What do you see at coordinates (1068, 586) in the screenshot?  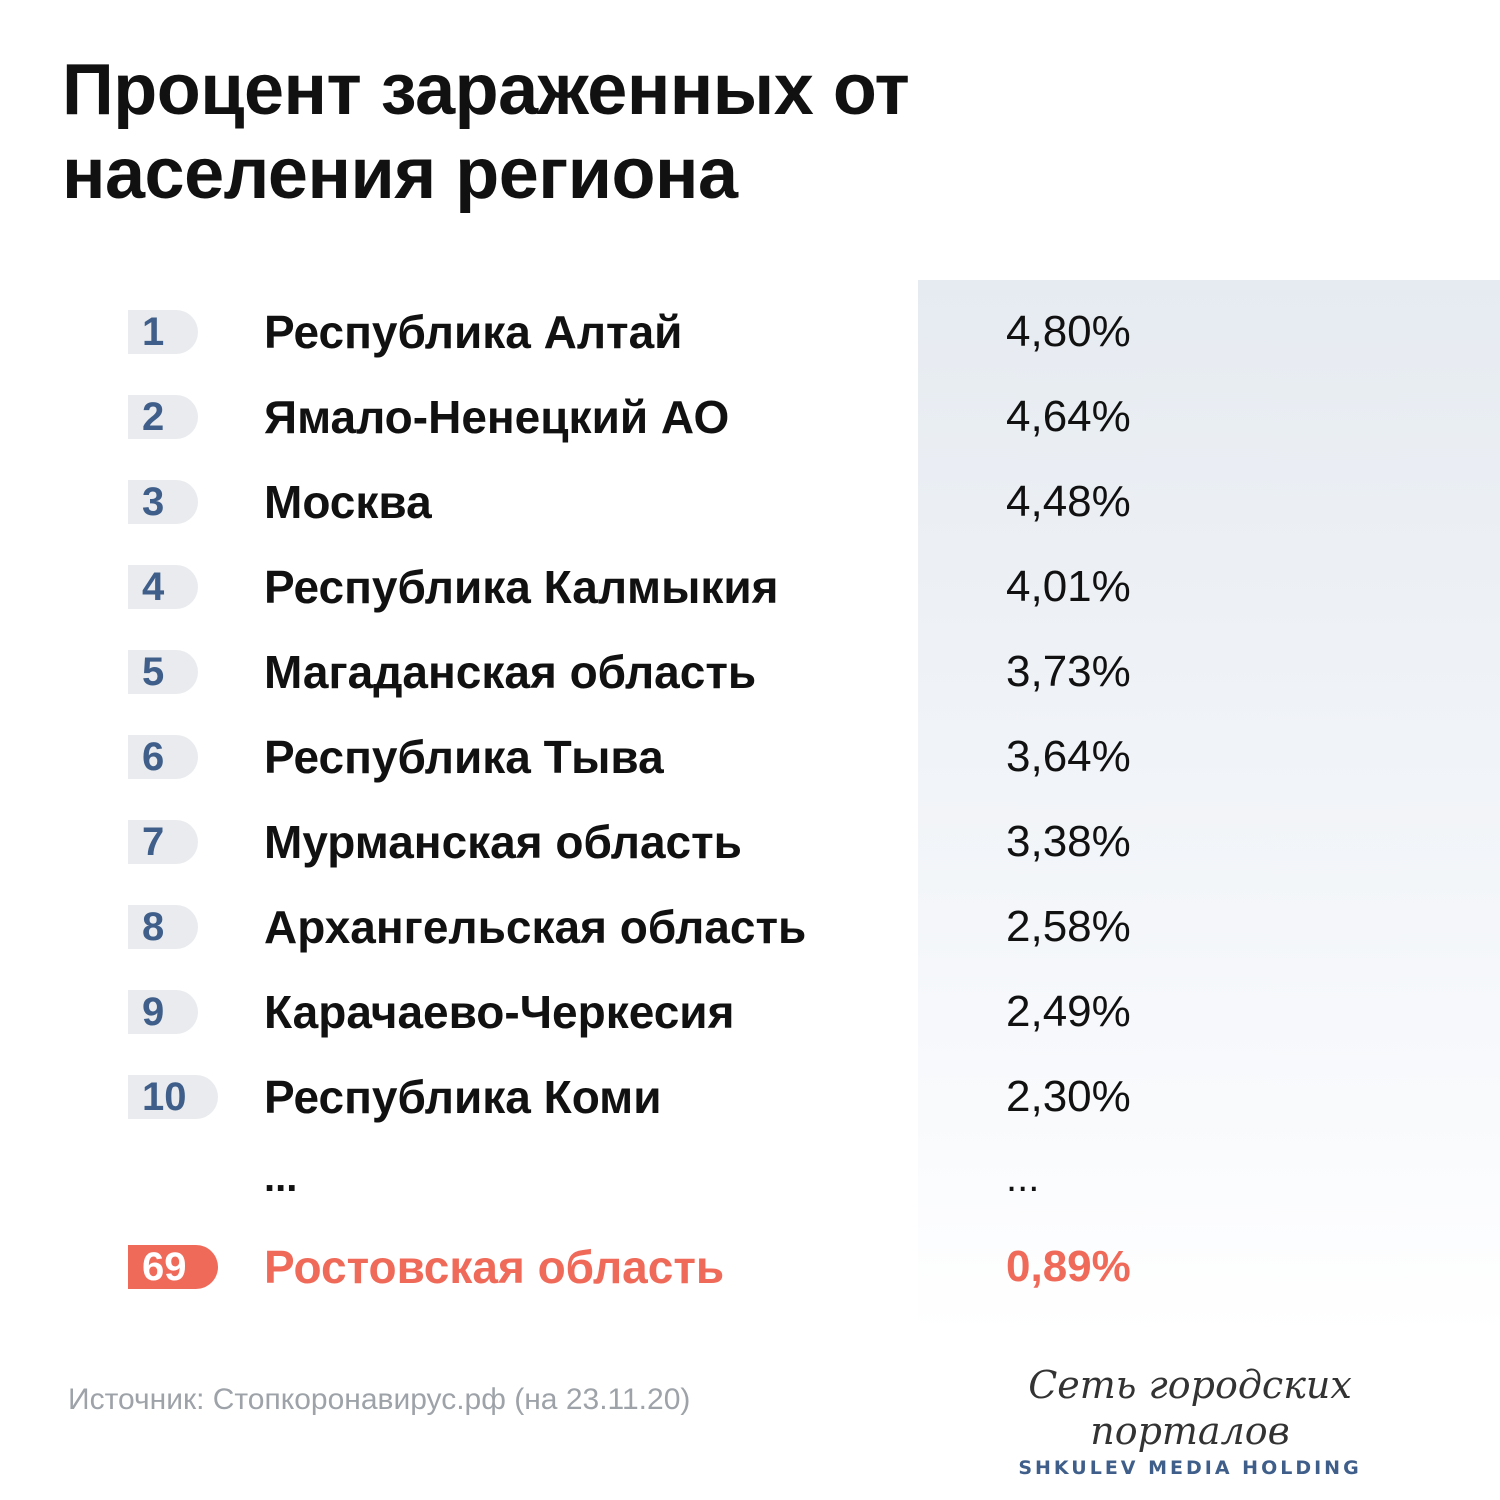 I see `region-value: 4,01%` at bounding box center [1068, 586].